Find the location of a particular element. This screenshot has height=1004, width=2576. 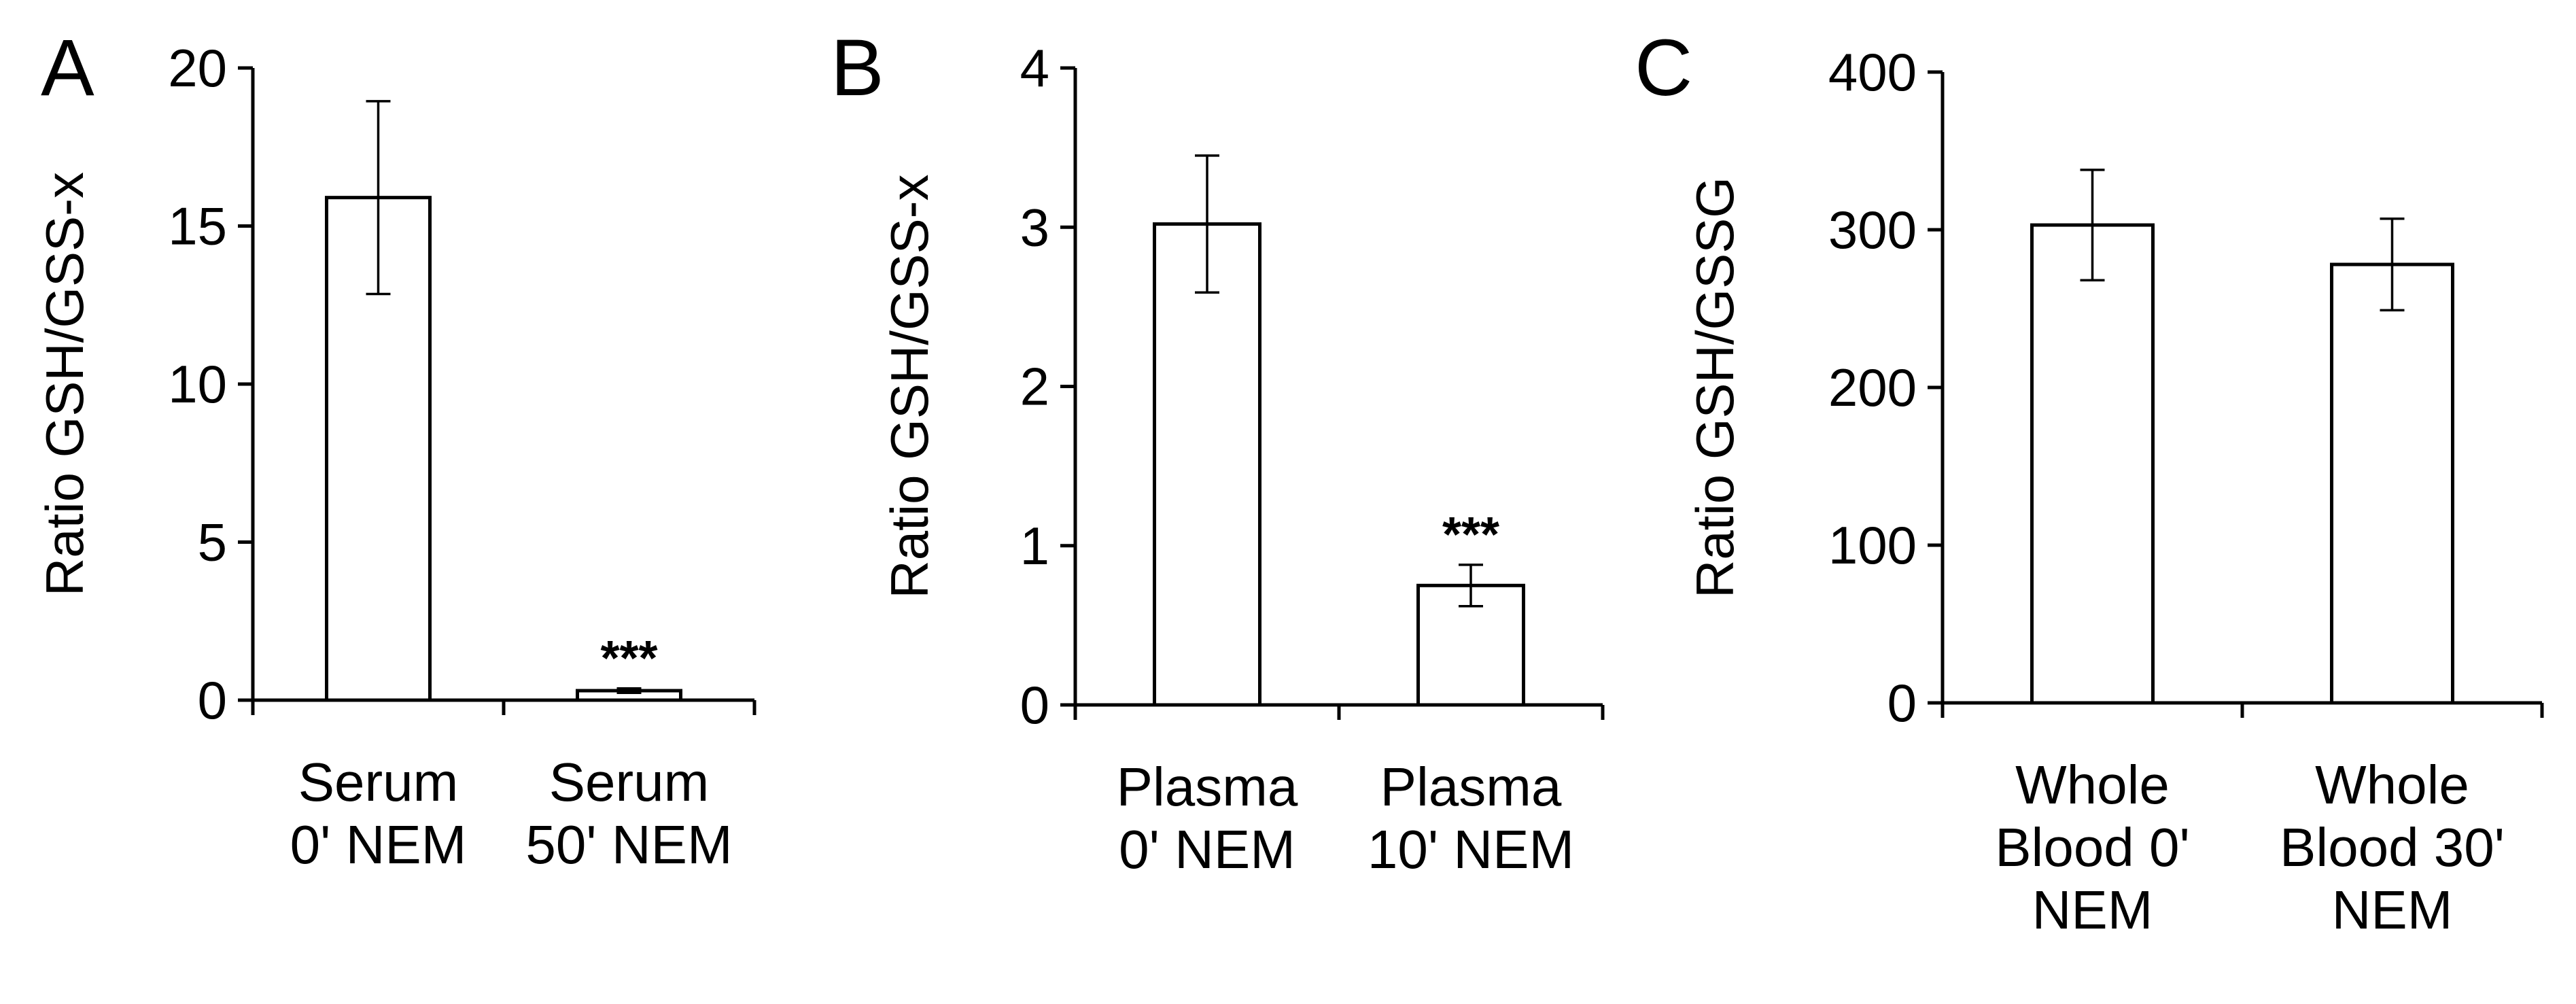

x-category-label: 10' NEM is located at coordinates (1471, 849).